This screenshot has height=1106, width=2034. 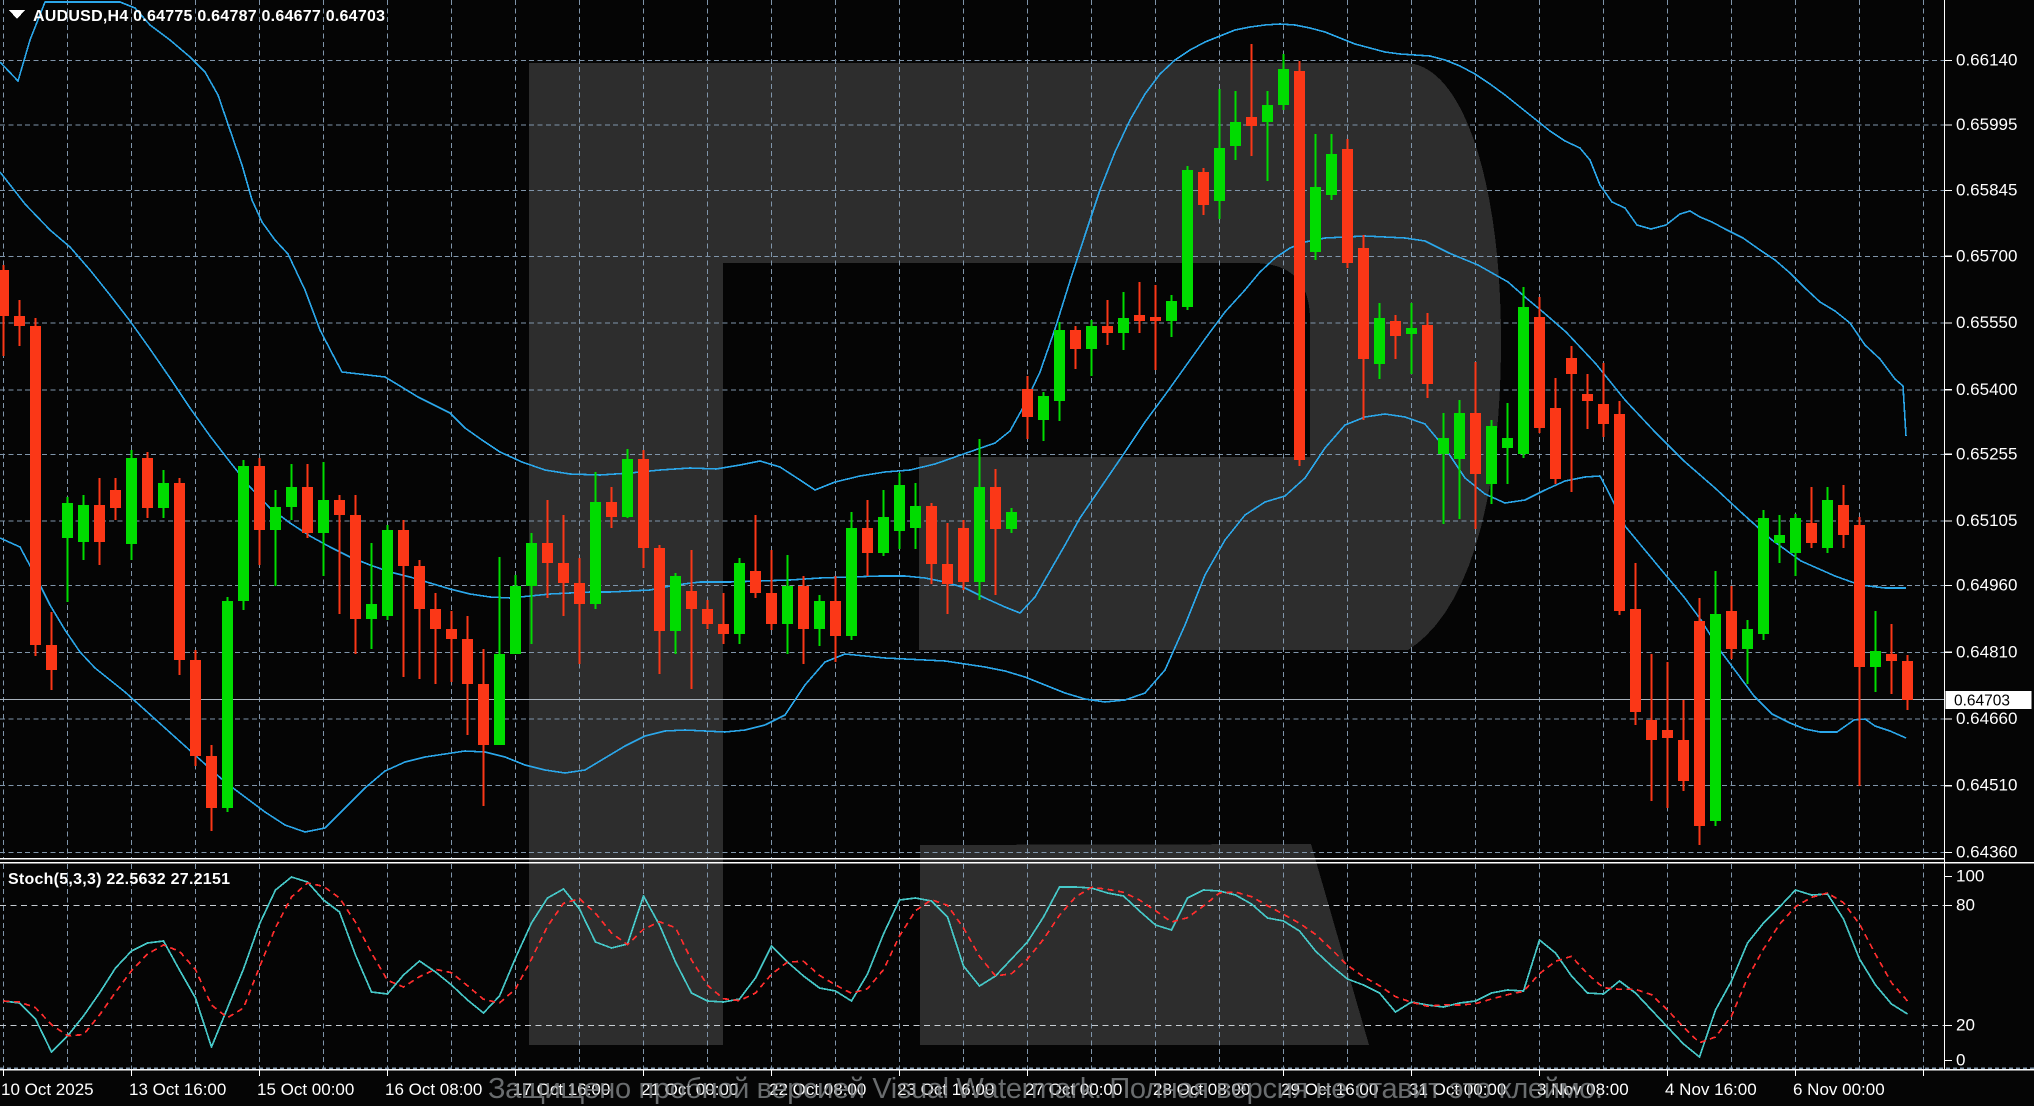 What do you see at coordinates (1986, 453) in the screenshot?
I see `svg-text: 0.65255` at bounding box center [1986, 453].